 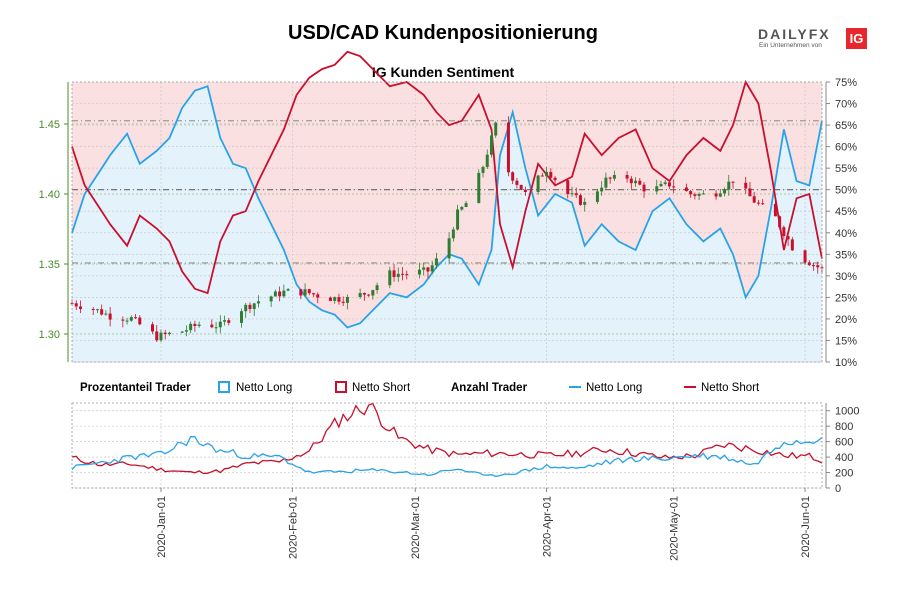 I want to click on logo-brand: DAILYFX, so click(x=794, y=34).